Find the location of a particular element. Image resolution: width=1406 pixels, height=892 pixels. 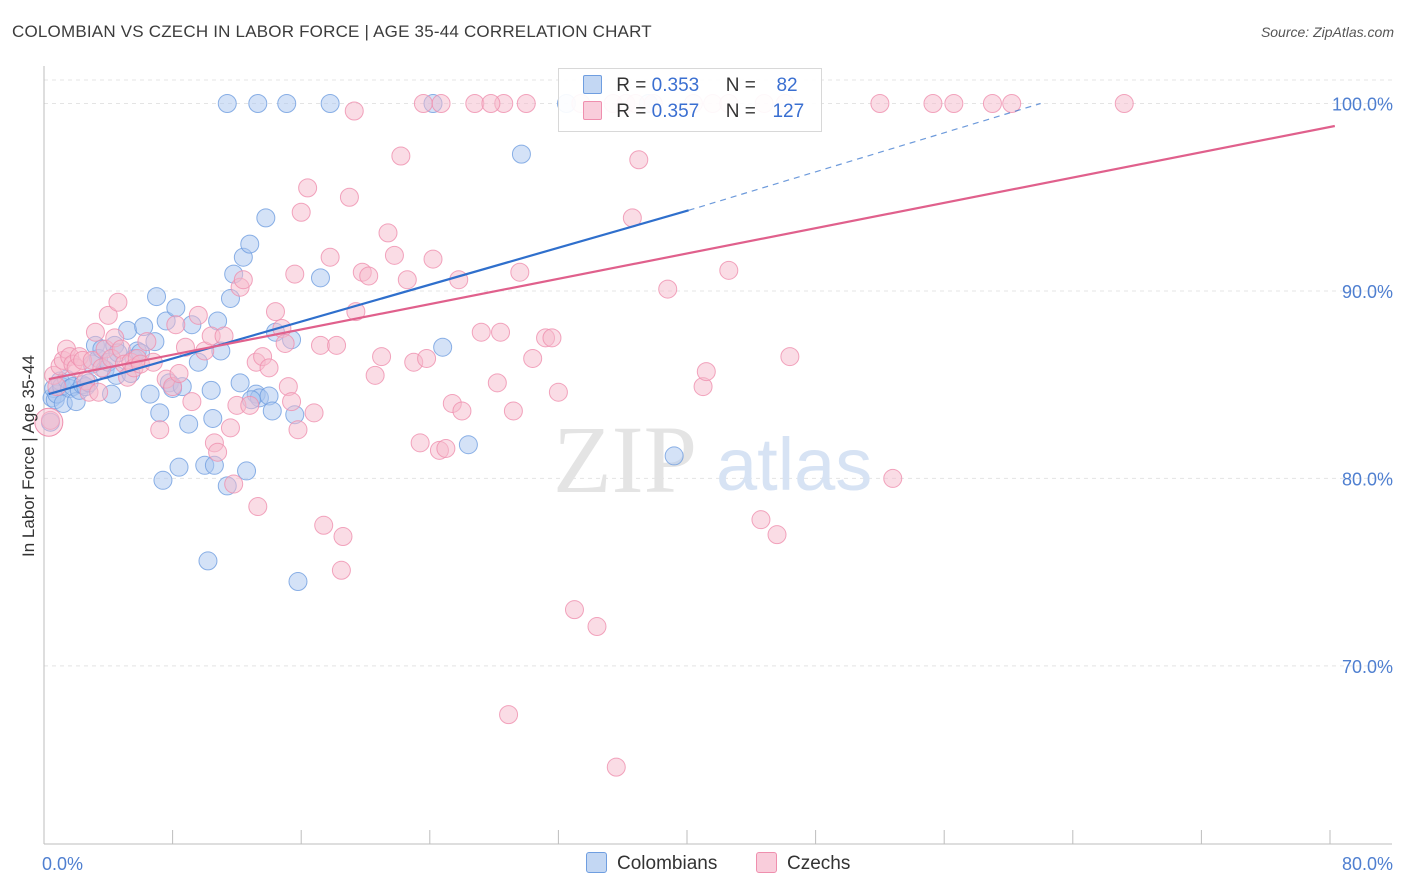

y-tick-label: 100.0% is located at coordinates (1362, 104).